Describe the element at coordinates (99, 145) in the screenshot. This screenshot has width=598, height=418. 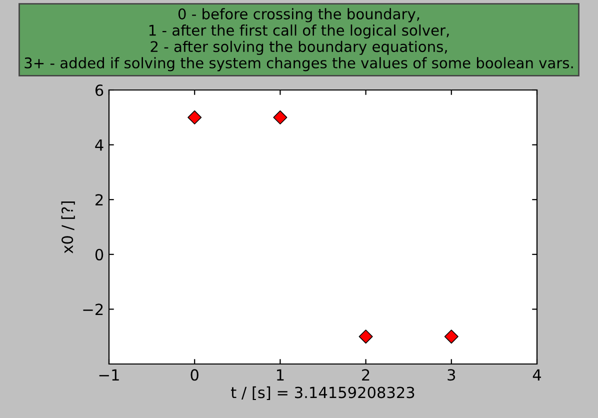
I see `y-tick-label: 4` at that location.